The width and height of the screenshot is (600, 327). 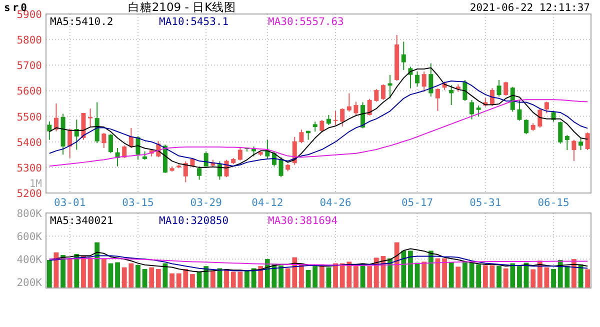 I want to click on x-tick-label: 06-15, so click(x=554, y=203).